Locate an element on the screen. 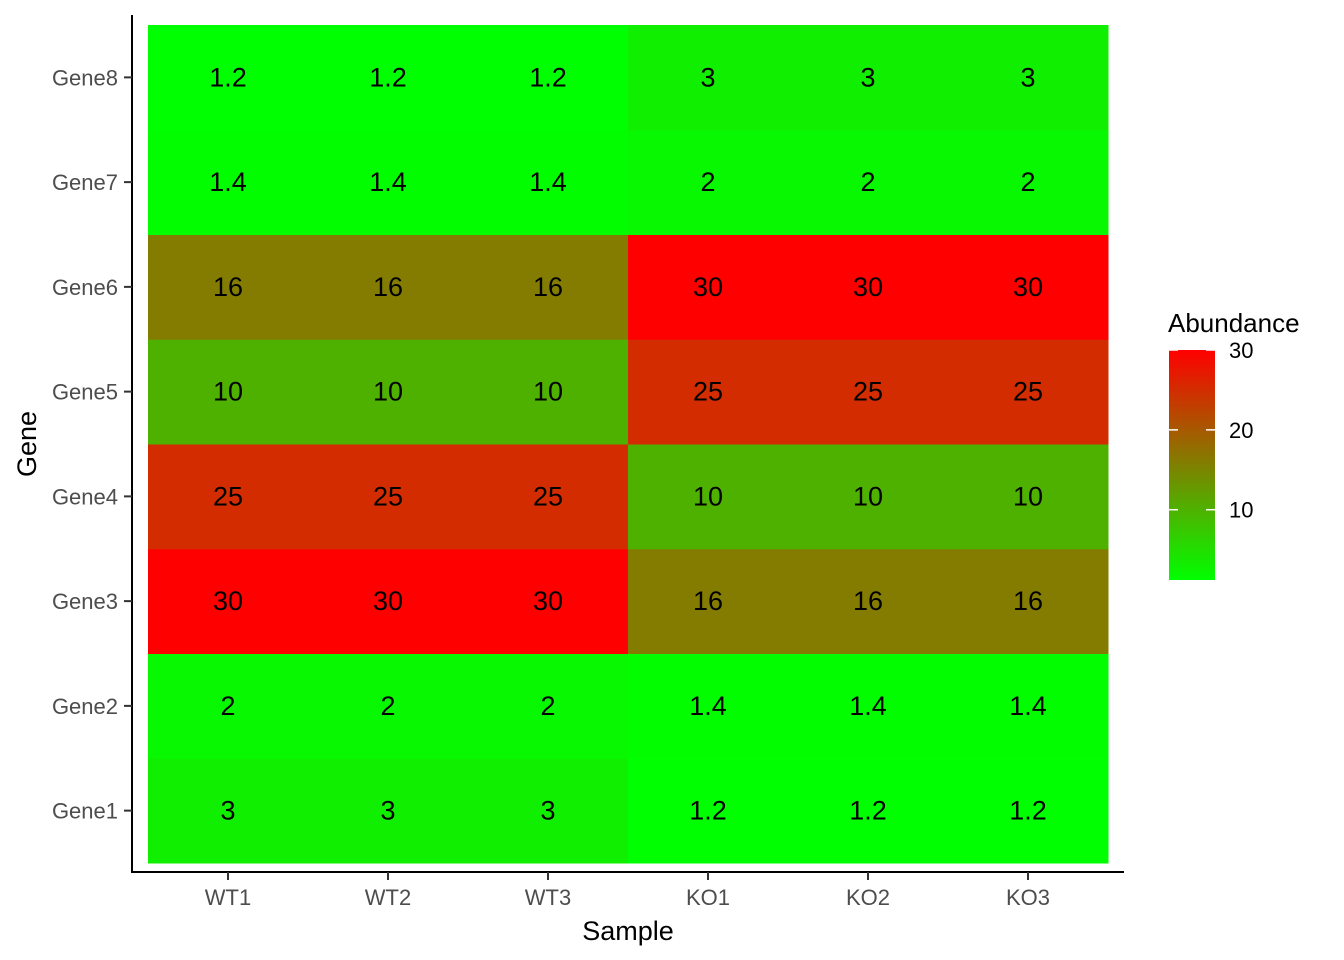 This screenshot has width=1344, height=960. x-tick-label: KO1 is located at coordinates (708, 897).